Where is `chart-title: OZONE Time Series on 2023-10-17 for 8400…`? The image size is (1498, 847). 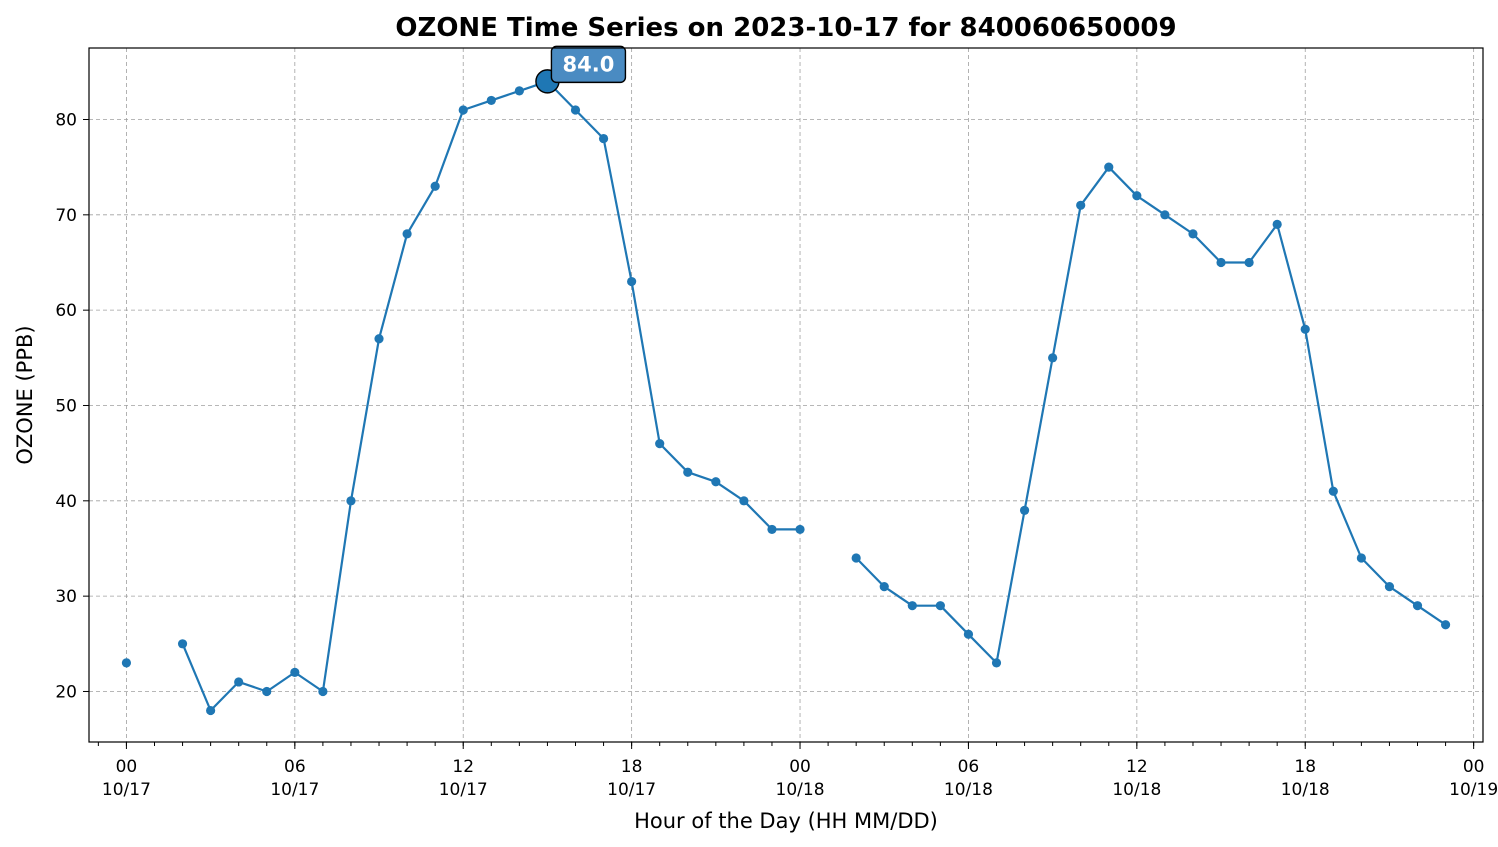
chart-title: OZONE Time Series on 2023-10-17 for 8400… is located at coordinates (785, 28).